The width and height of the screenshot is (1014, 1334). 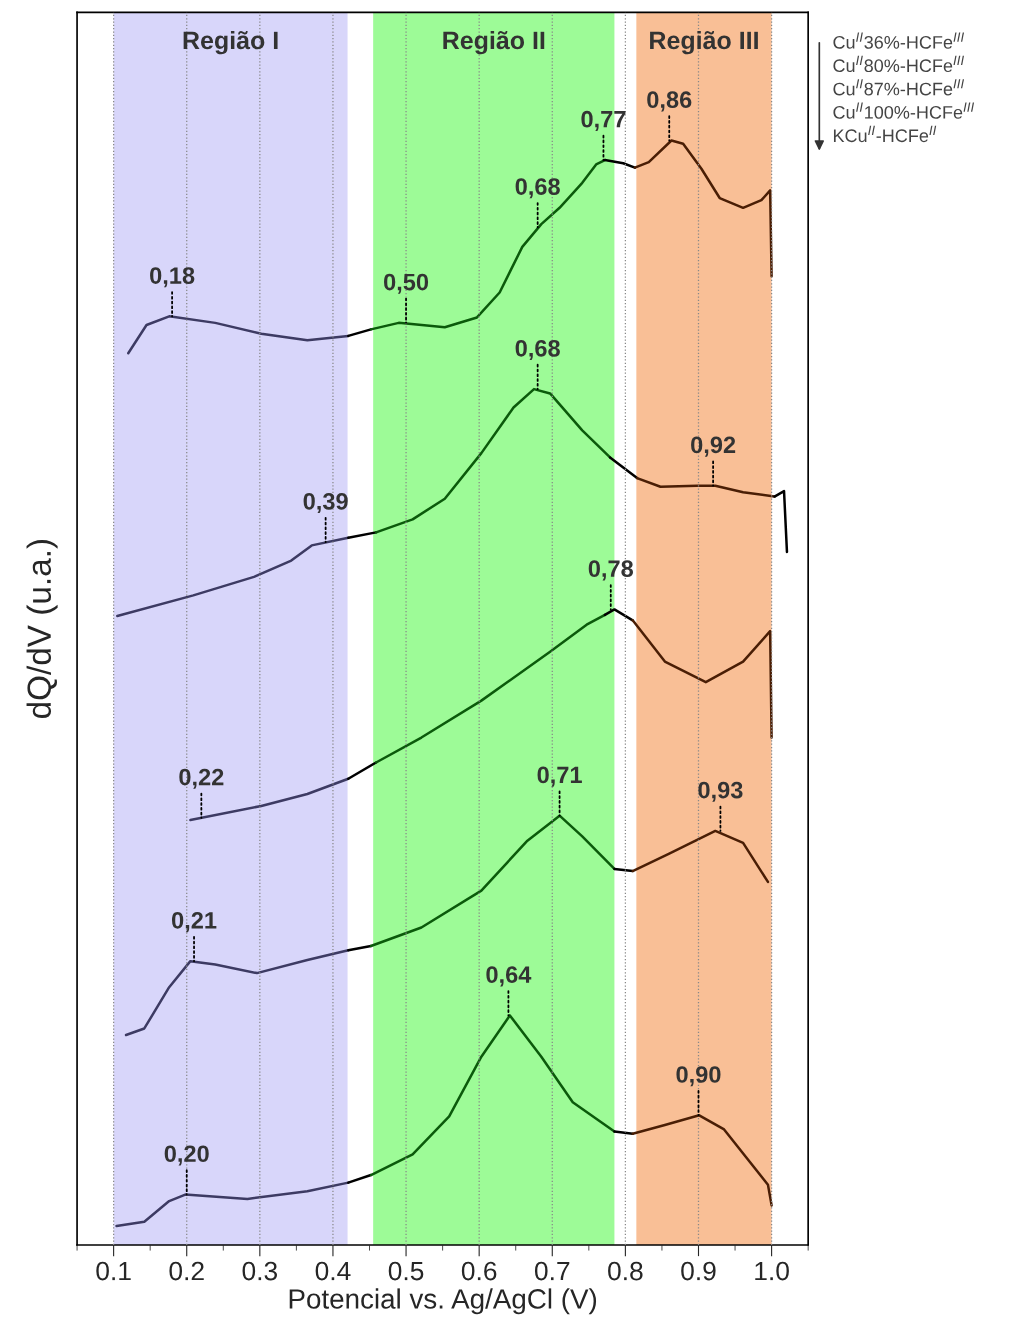 I want to click on band-label: Região I, so click(x=230, y=42).